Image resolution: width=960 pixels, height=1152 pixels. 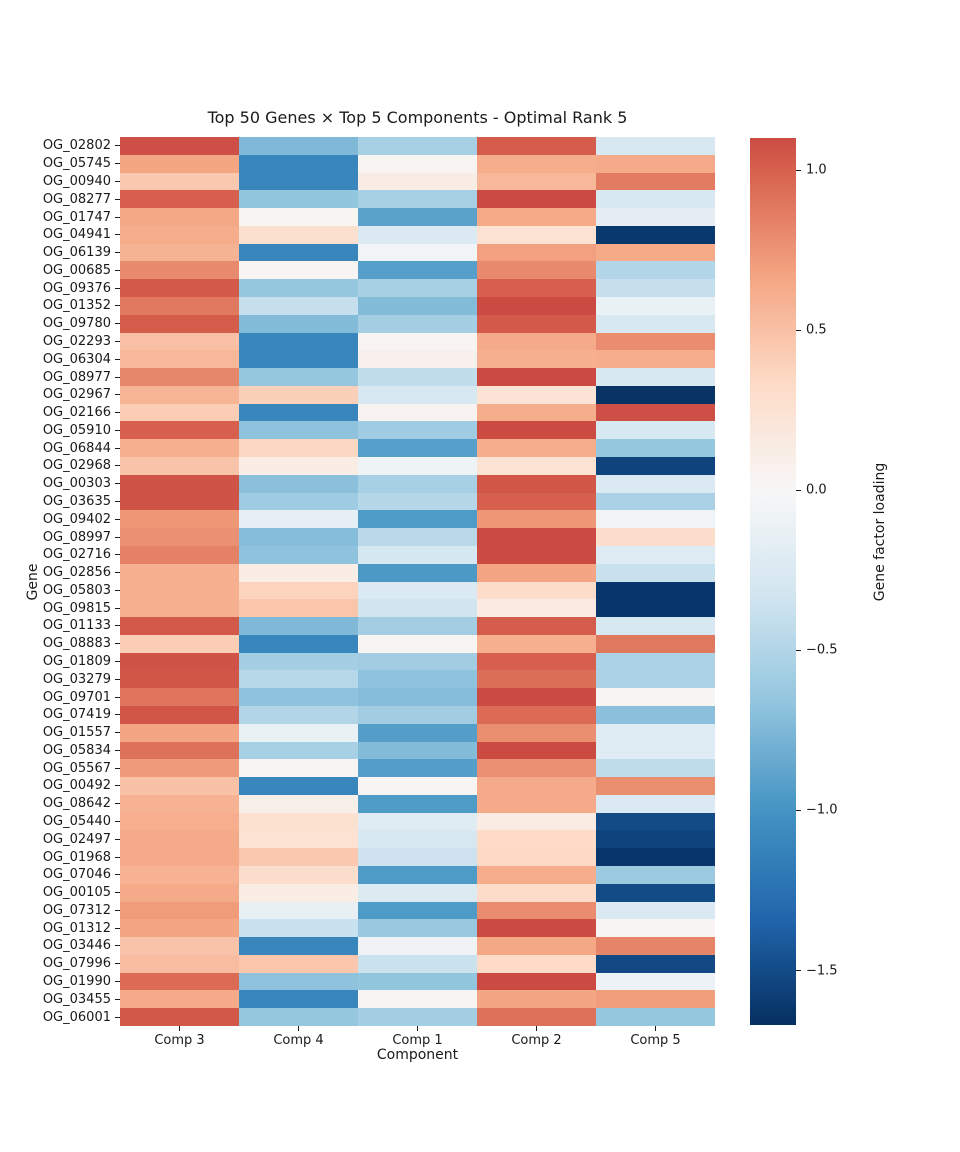 What do you see at coordinates (76, 750) in the screenshot?
I see `y-tick-label: OG_05834` at bounding box center [76, 750].